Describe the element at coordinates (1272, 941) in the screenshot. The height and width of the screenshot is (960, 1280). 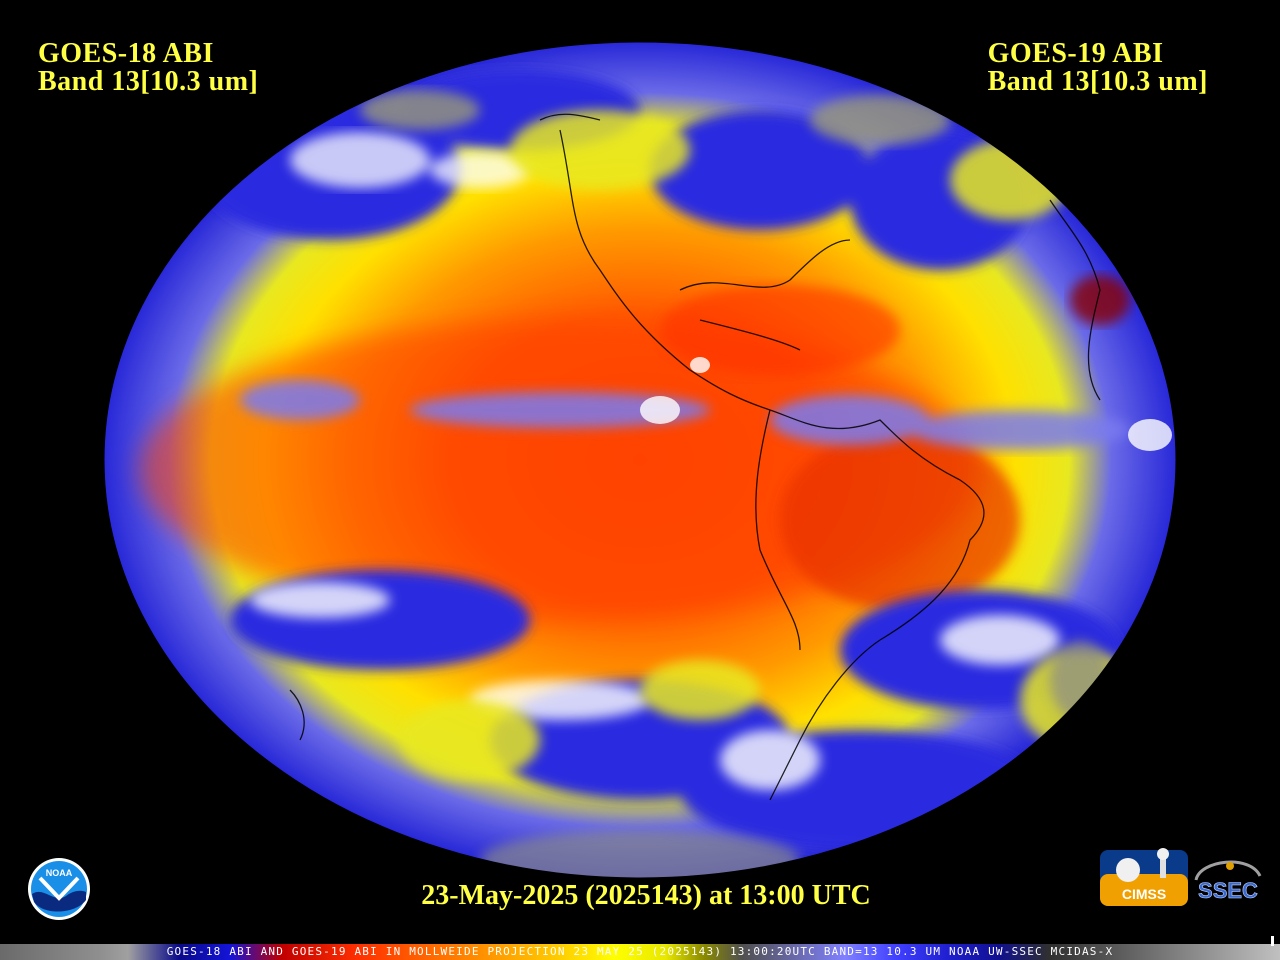
I see `corner-marker` at that location.